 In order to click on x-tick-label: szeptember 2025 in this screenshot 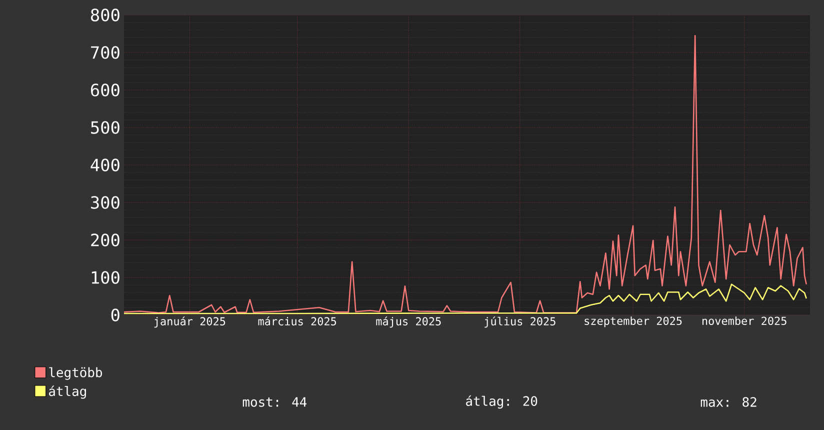, I will do `click(633, 322)`.